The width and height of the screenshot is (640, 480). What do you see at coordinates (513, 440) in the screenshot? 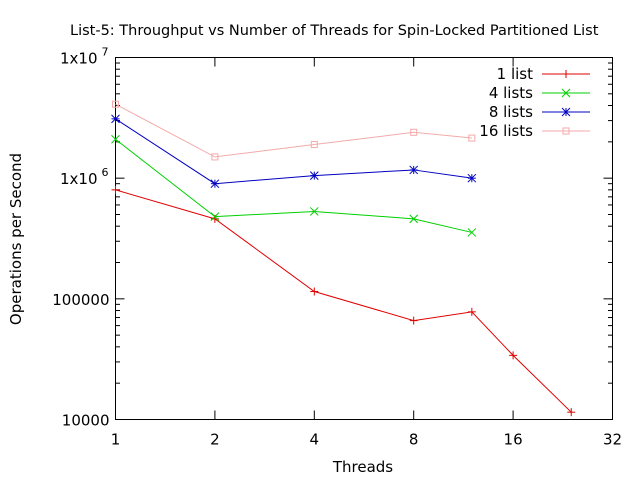
I see `x-tick-label: 16` at bounding box center [513, 440].